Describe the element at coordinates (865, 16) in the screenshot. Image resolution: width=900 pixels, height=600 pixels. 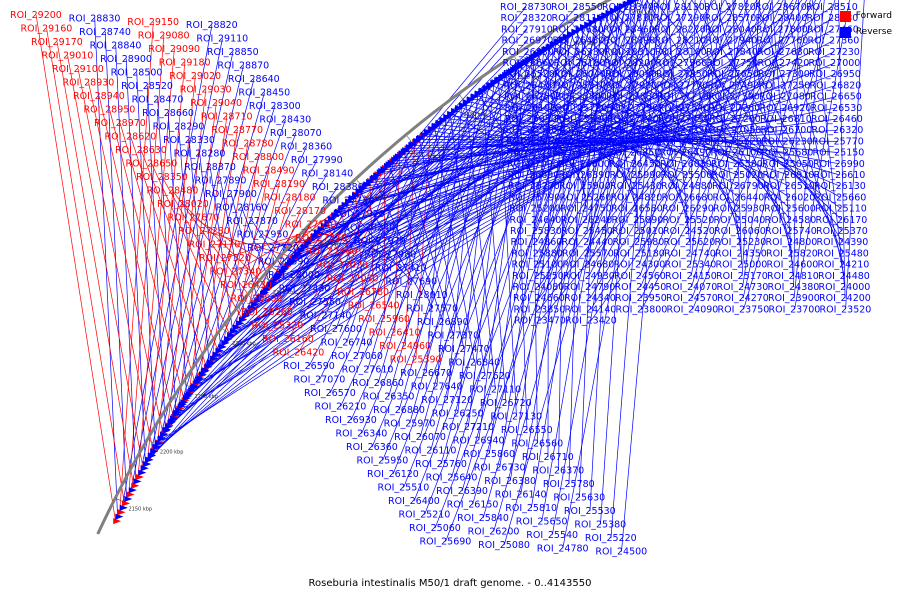
I see `legend-item-forward: Forward` at that location.